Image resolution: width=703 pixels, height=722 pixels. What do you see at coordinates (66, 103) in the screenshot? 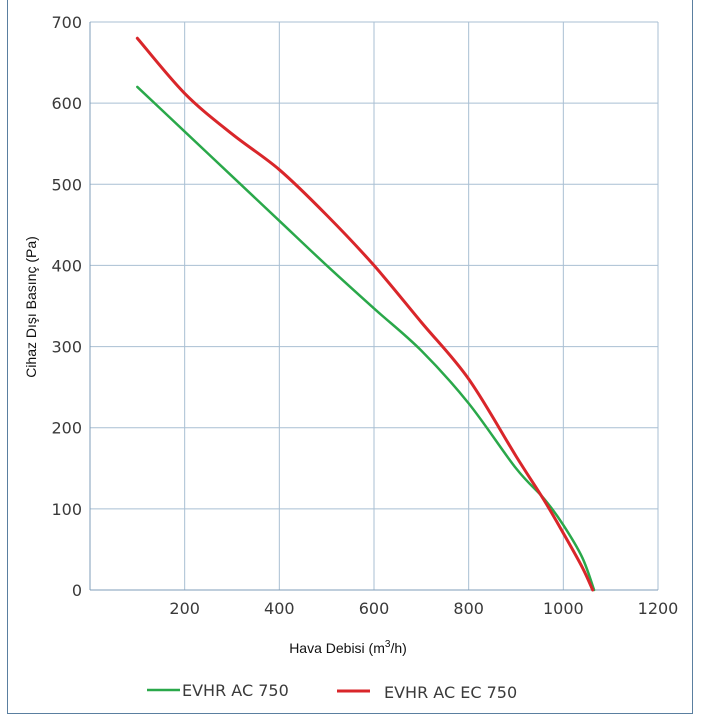
I see `y-tick-label: 600` at bounding box center [66, 103].